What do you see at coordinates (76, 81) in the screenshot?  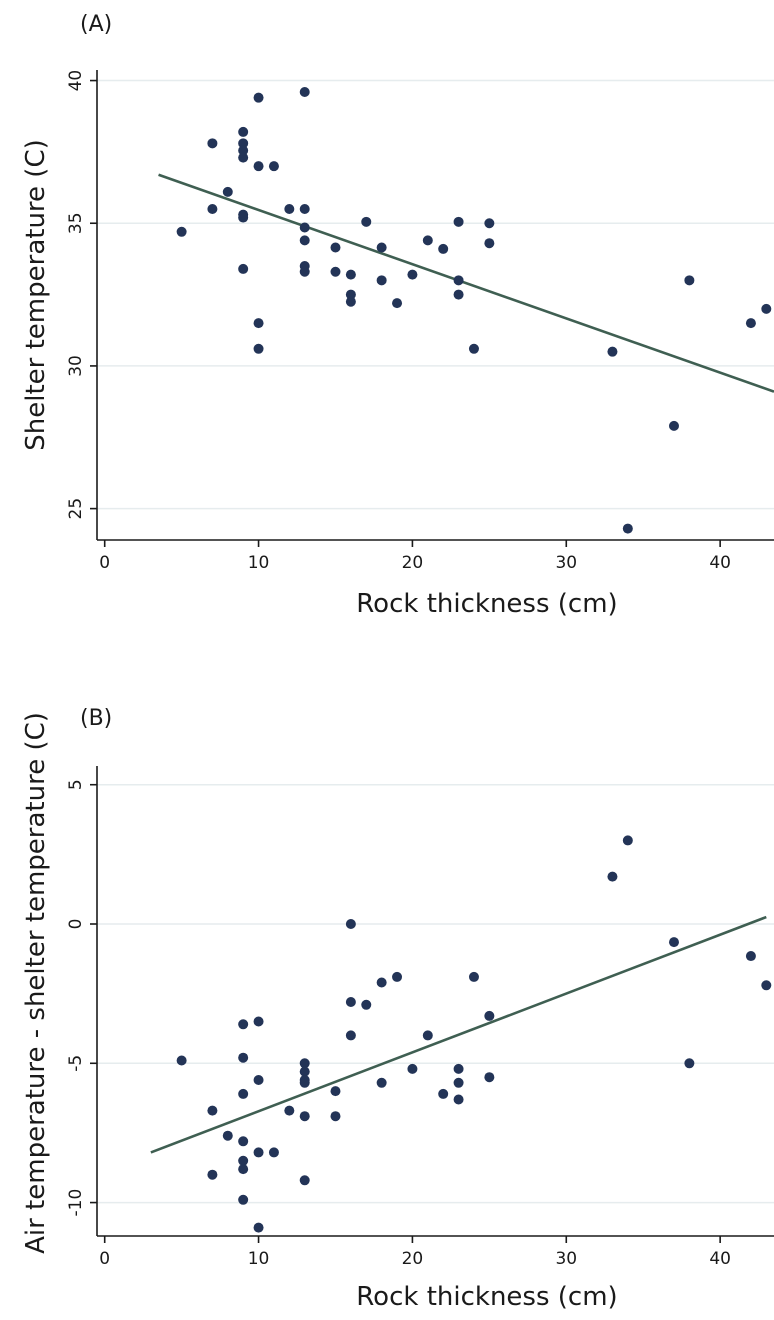 I see `panel-a-y-tick-label-3: 40` at bounding box center [76, 81].